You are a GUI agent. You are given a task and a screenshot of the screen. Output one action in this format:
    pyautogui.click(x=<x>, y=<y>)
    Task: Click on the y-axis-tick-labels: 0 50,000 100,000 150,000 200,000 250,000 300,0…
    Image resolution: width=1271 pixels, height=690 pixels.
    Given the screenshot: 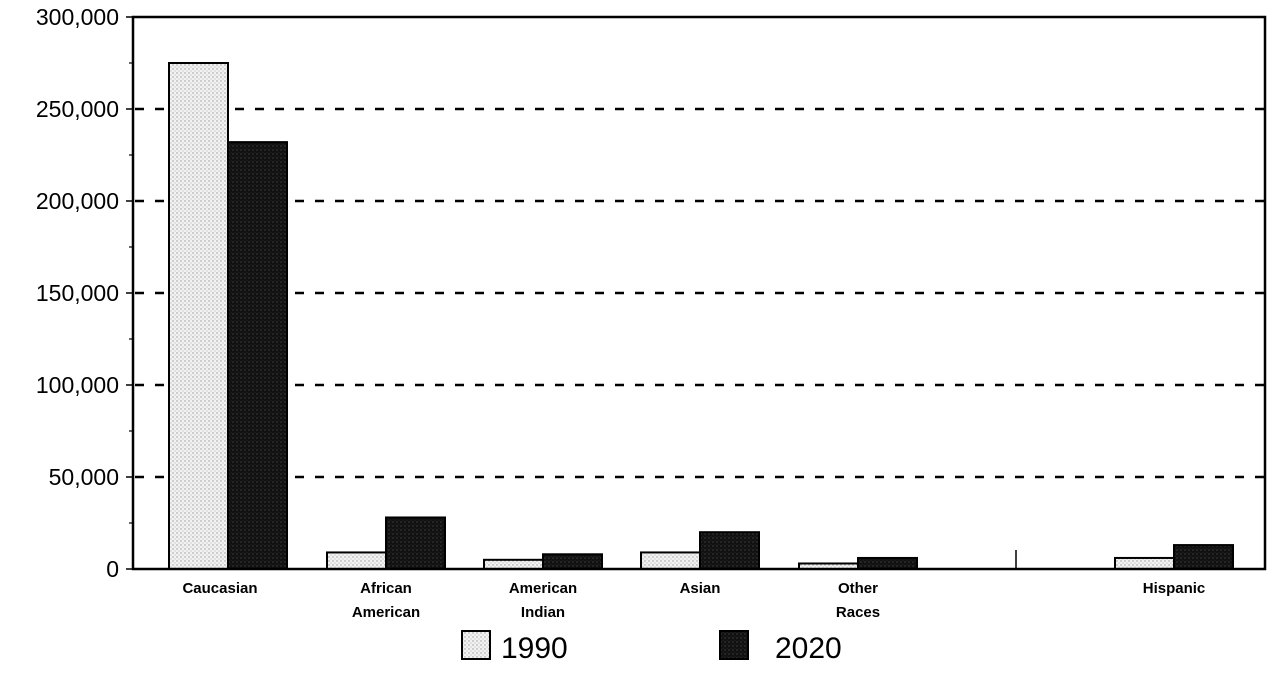 What is the action you would take?
    pyautogui.click(x=77, y=293)
    